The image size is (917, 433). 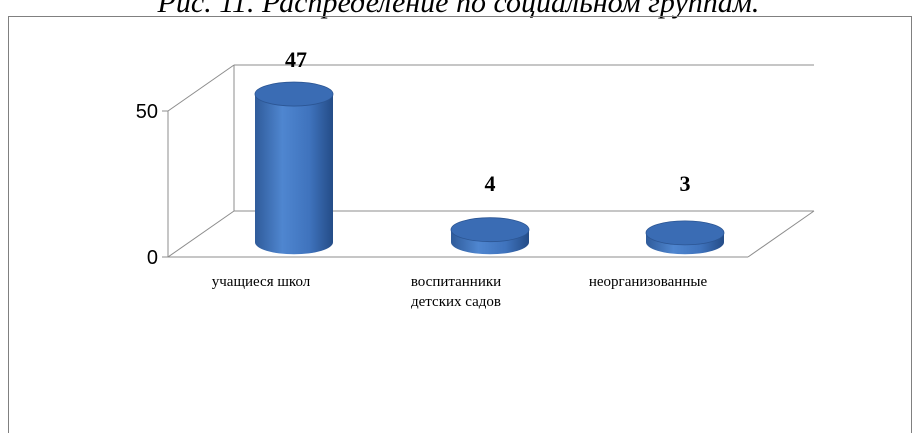 I want to click on data-label: 4, so click(x=490, y=183).